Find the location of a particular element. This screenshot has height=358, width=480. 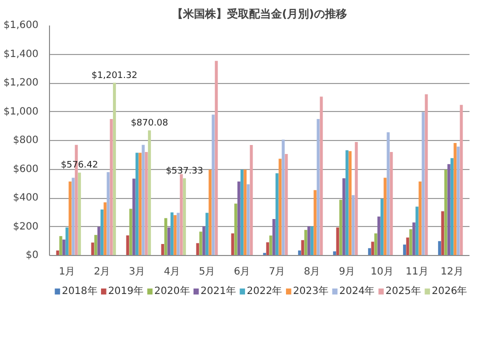

chart-title: 【米国株】受取配当金(月別)の推移 is located at coordinates (260, 14).